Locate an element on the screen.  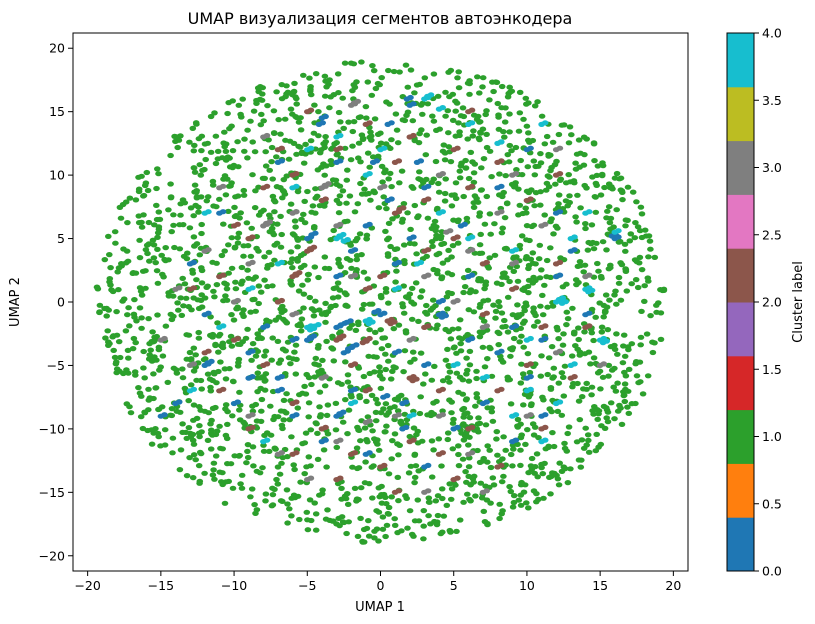
colorbar-segment is located at coordinates (740, 383).